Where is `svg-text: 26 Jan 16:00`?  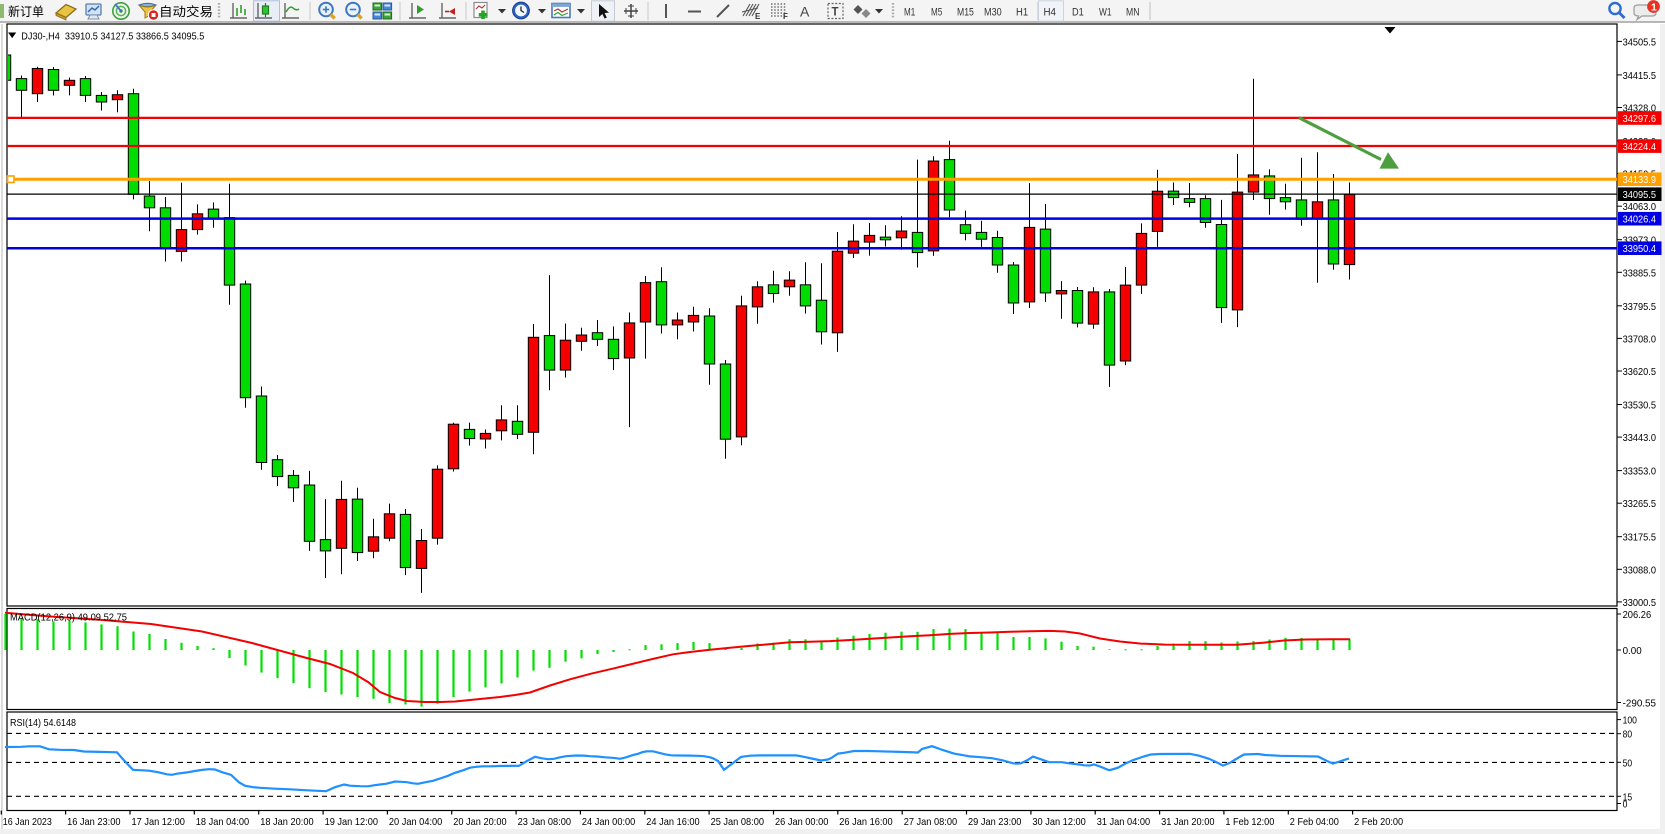
svg-text: 26 Jan 16:00 is located at coordinates (866, 822).